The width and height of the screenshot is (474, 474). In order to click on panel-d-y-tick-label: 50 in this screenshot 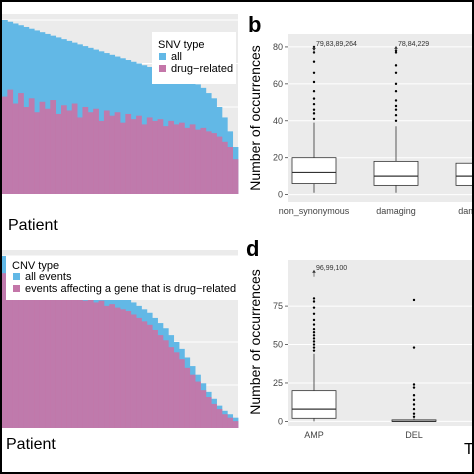, I will do `click(278, 345)`.